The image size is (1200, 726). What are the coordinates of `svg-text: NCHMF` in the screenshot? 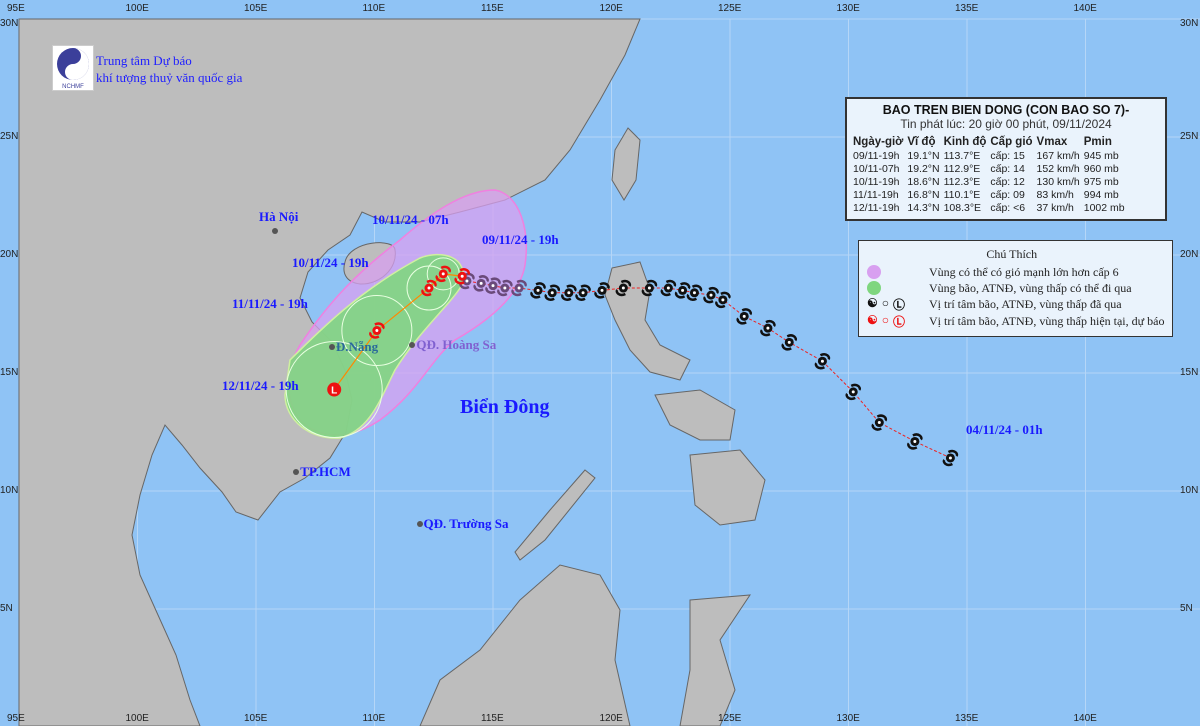 It's located at (73, 87).